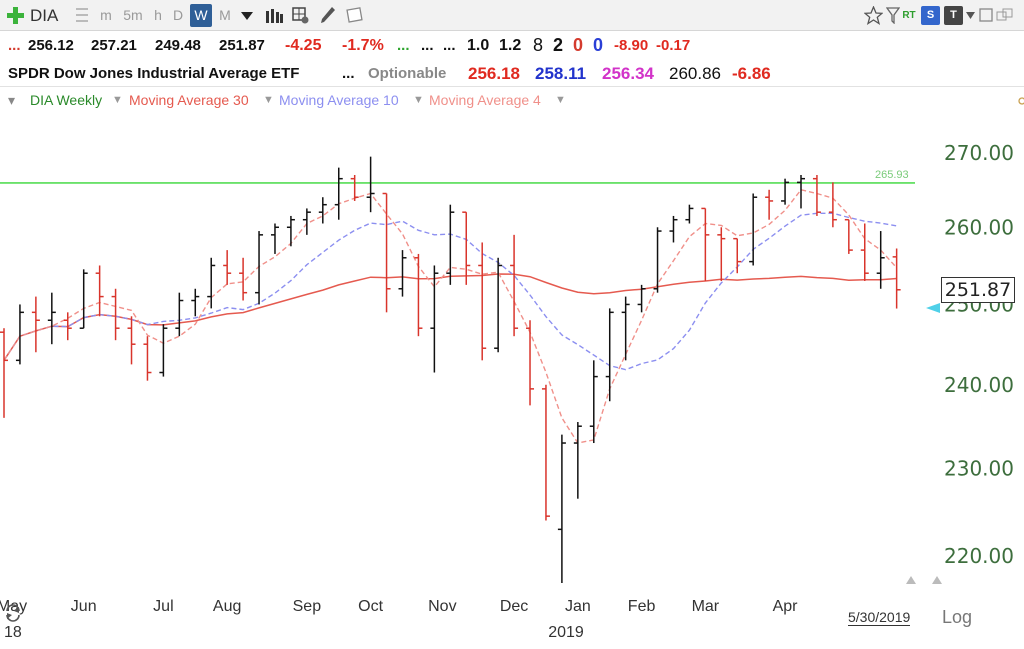 The height and width of the screenshot is (649, 1024). I want to click on y-tick-label: 270.00, so click(979, 153).